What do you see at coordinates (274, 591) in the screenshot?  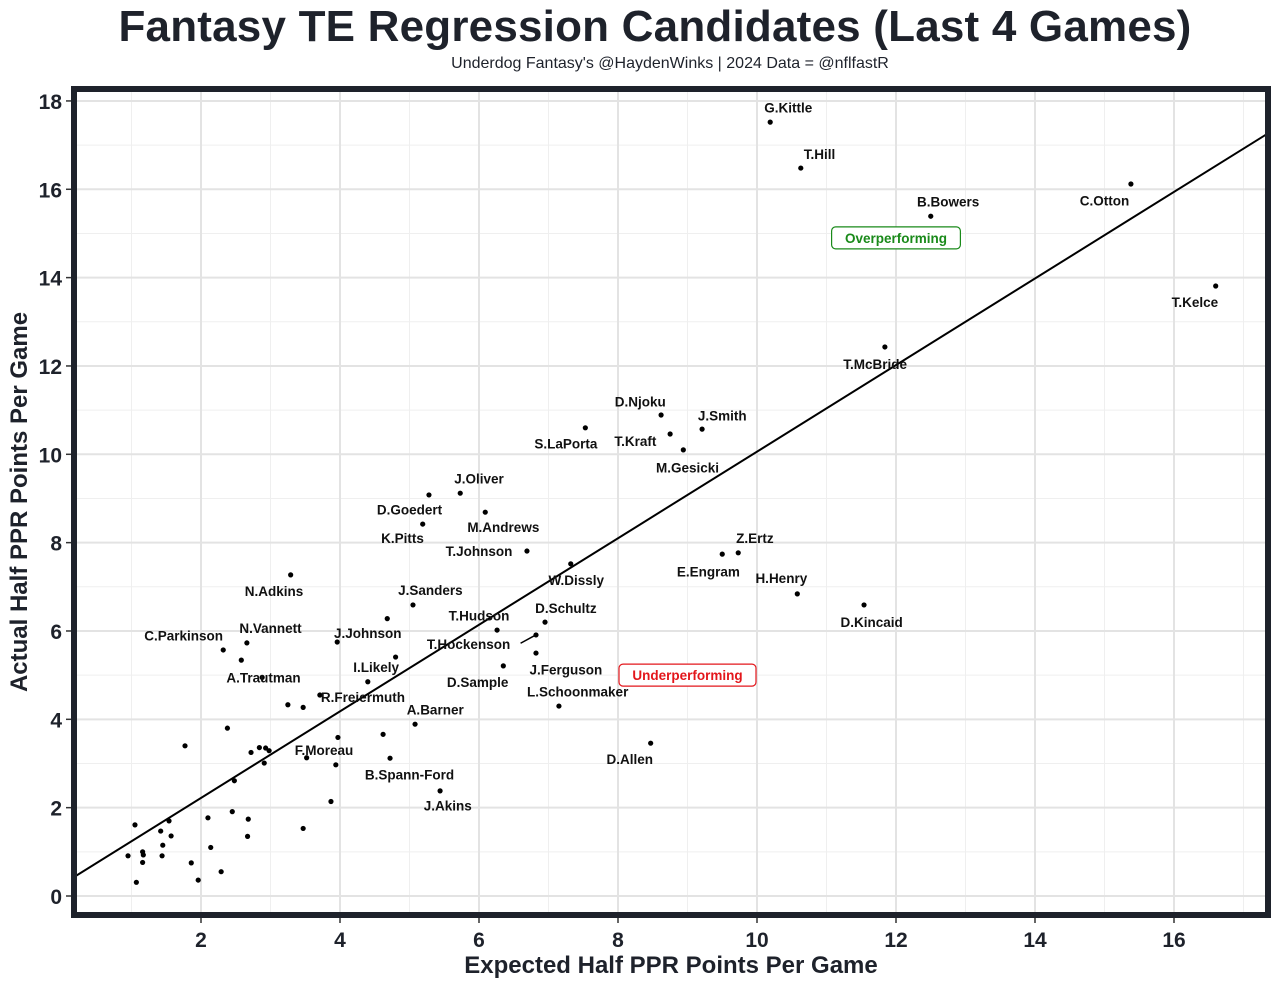 I see `point-label: N.Adkins` at bounding box center [274, 591].